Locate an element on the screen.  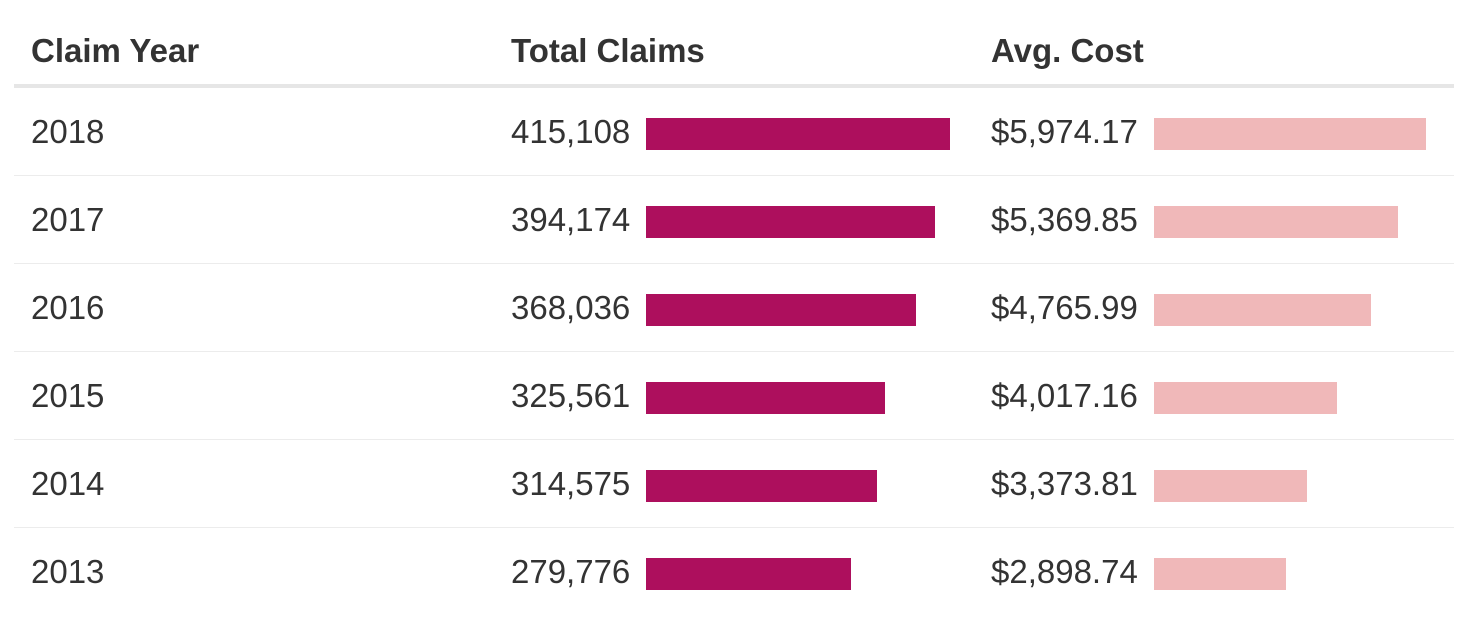
claim-year-cell: 2013 is located at coordinates (68, 571).